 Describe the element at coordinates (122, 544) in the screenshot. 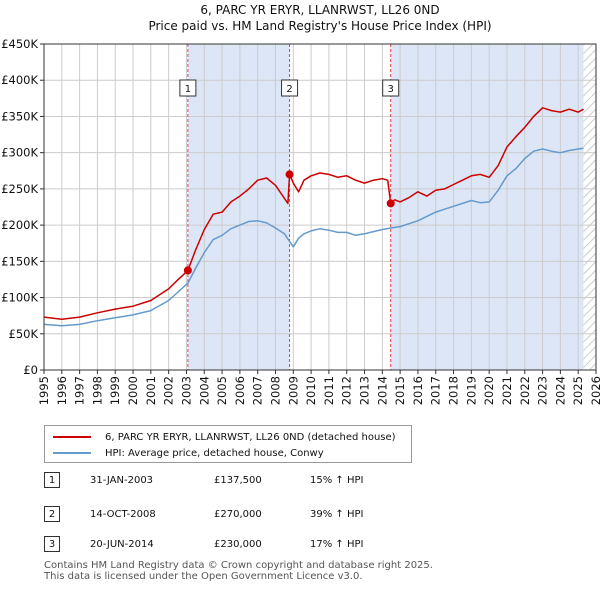

I see `sale-date: 20-JUN-2014` at that location.